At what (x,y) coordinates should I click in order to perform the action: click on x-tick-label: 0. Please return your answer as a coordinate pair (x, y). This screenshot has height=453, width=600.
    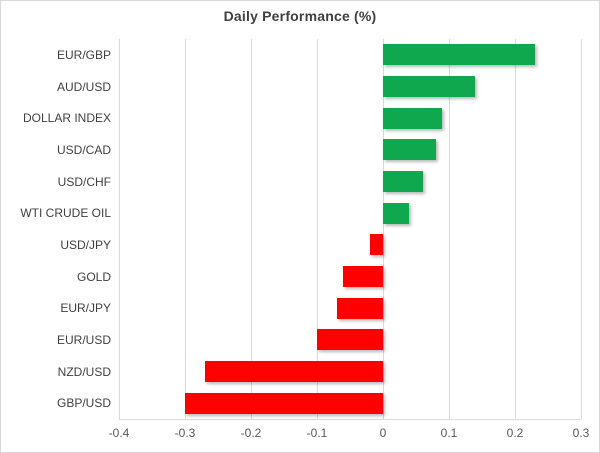
    Looking at the image, I should click on (383, 433).